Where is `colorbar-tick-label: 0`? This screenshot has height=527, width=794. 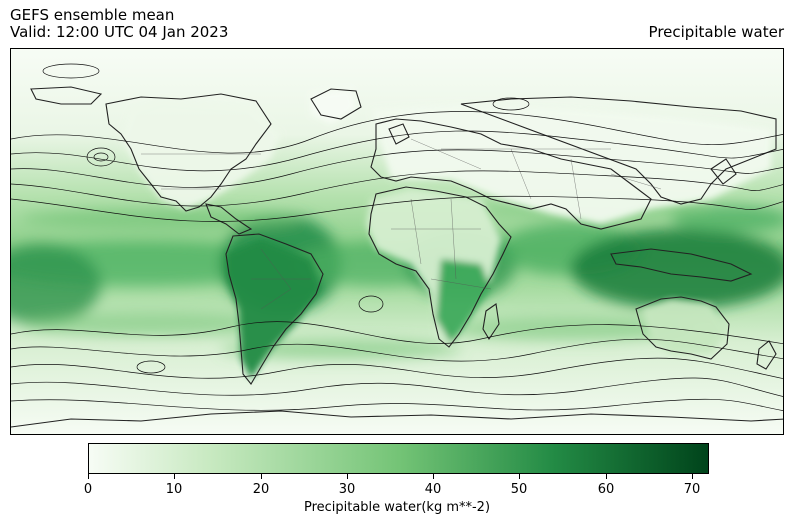
colorbar-tick-label: 0 is located at coordinates (88, 489).